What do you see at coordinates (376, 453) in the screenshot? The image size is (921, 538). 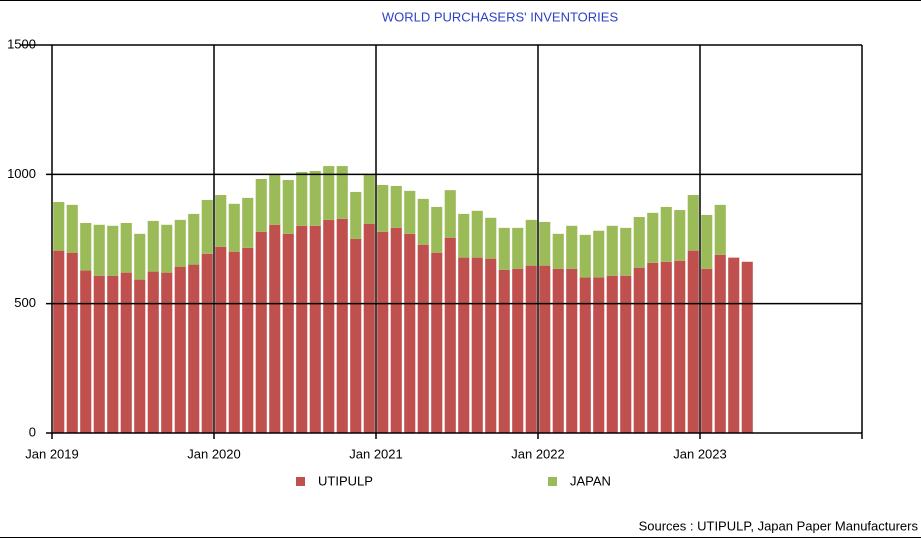 I see `x-tick-label: Jan 2021` at bounding box center [376, 453].